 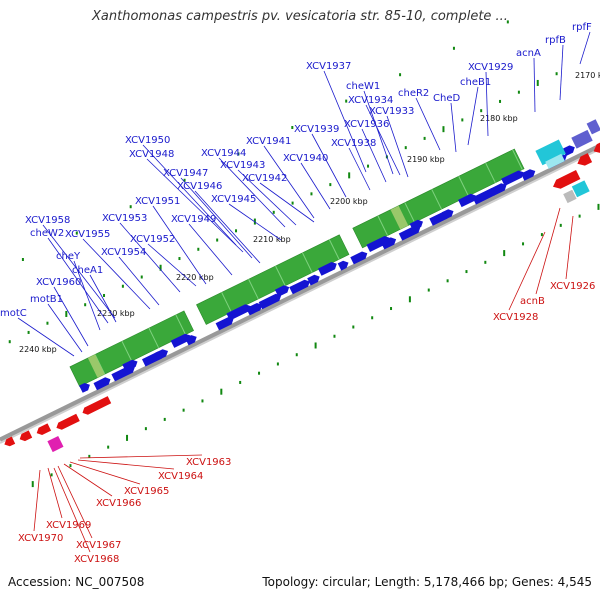 I want to click on forward-gene-label: XCV1937, so click(x=328, y=66).